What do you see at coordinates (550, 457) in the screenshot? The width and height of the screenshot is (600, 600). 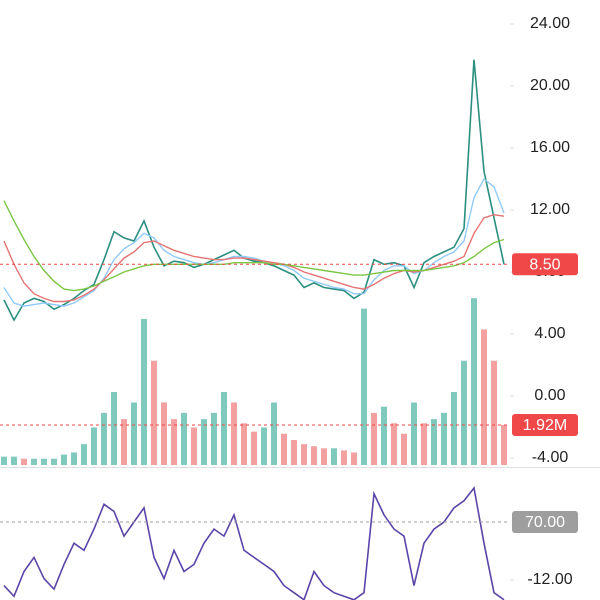 I see `y-tick-label: -4.00` at bounding box center [550, 457].